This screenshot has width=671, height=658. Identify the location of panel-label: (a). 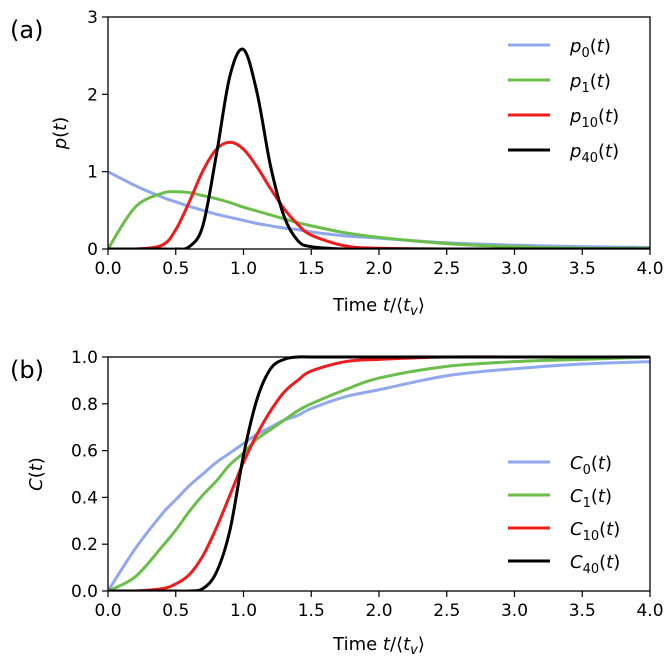
(26, 30).